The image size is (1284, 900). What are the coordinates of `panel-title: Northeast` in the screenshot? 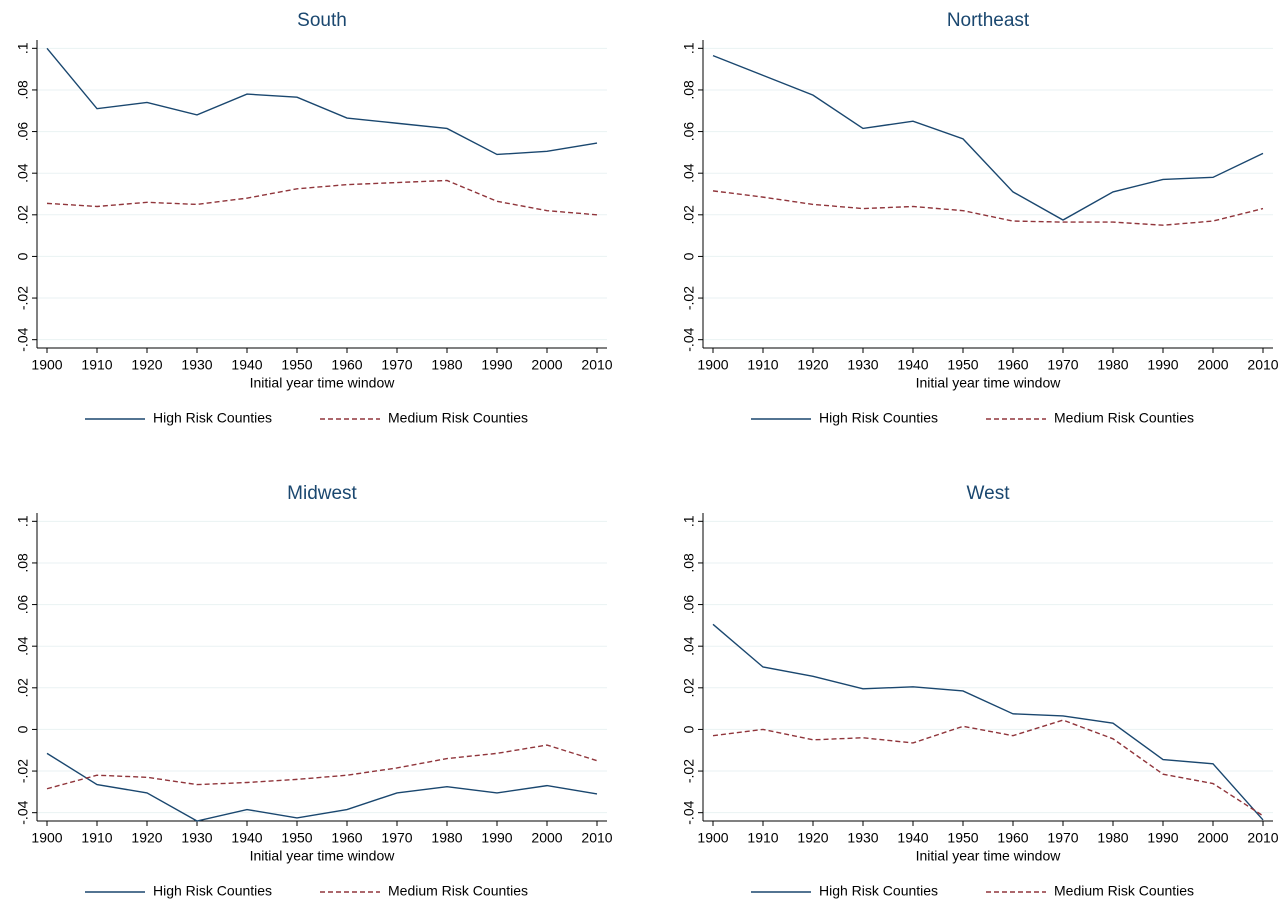 It's located at (988, 20).